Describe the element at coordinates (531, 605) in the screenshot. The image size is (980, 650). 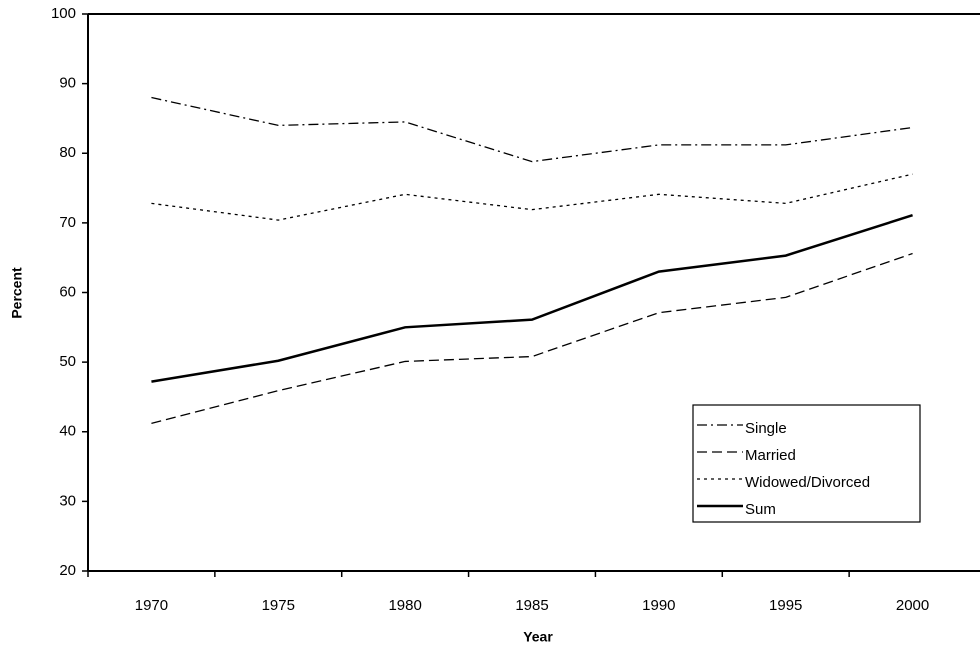
I see `x-tick-label: 1985` at that location.